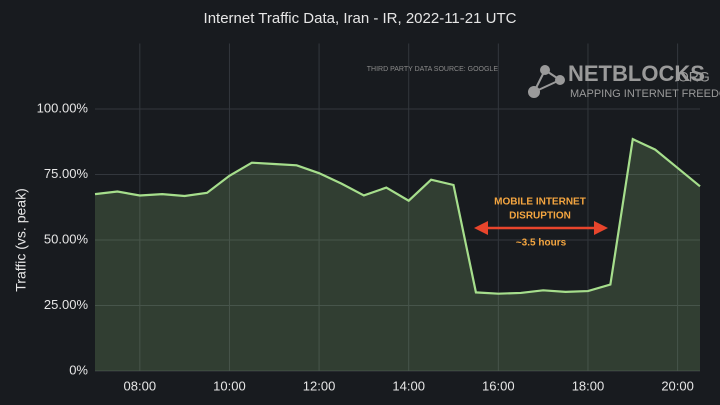 This screenshot has width=720, height=405. What do you see at coordinates (66, 304) in the screenshot?
I see `y-tick-label: 25.00%` at bounding box center [66, 304].